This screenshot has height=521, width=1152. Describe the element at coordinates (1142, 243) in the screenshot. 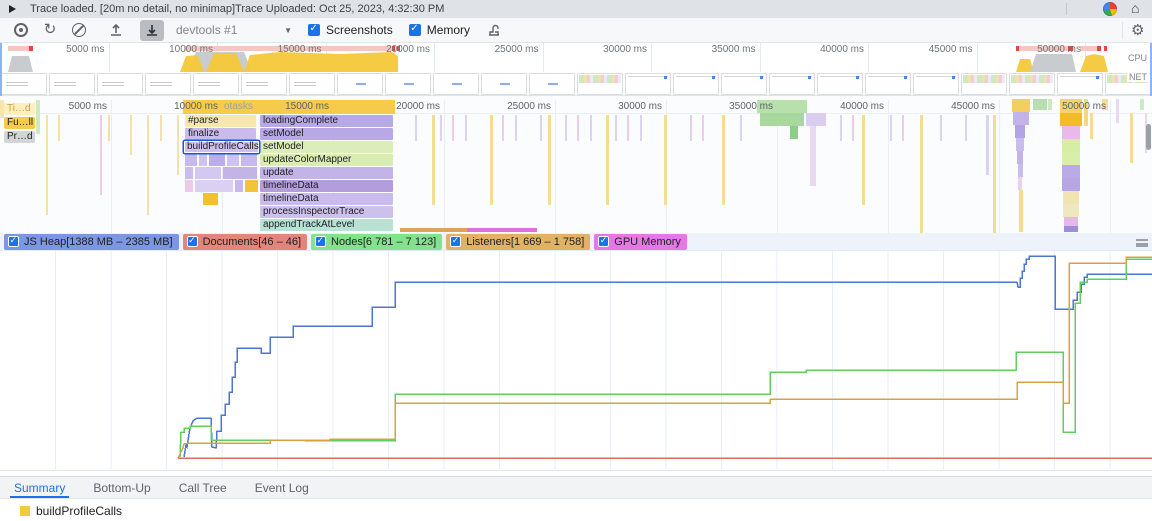

I see `hamburger-menu-icon` at that location.